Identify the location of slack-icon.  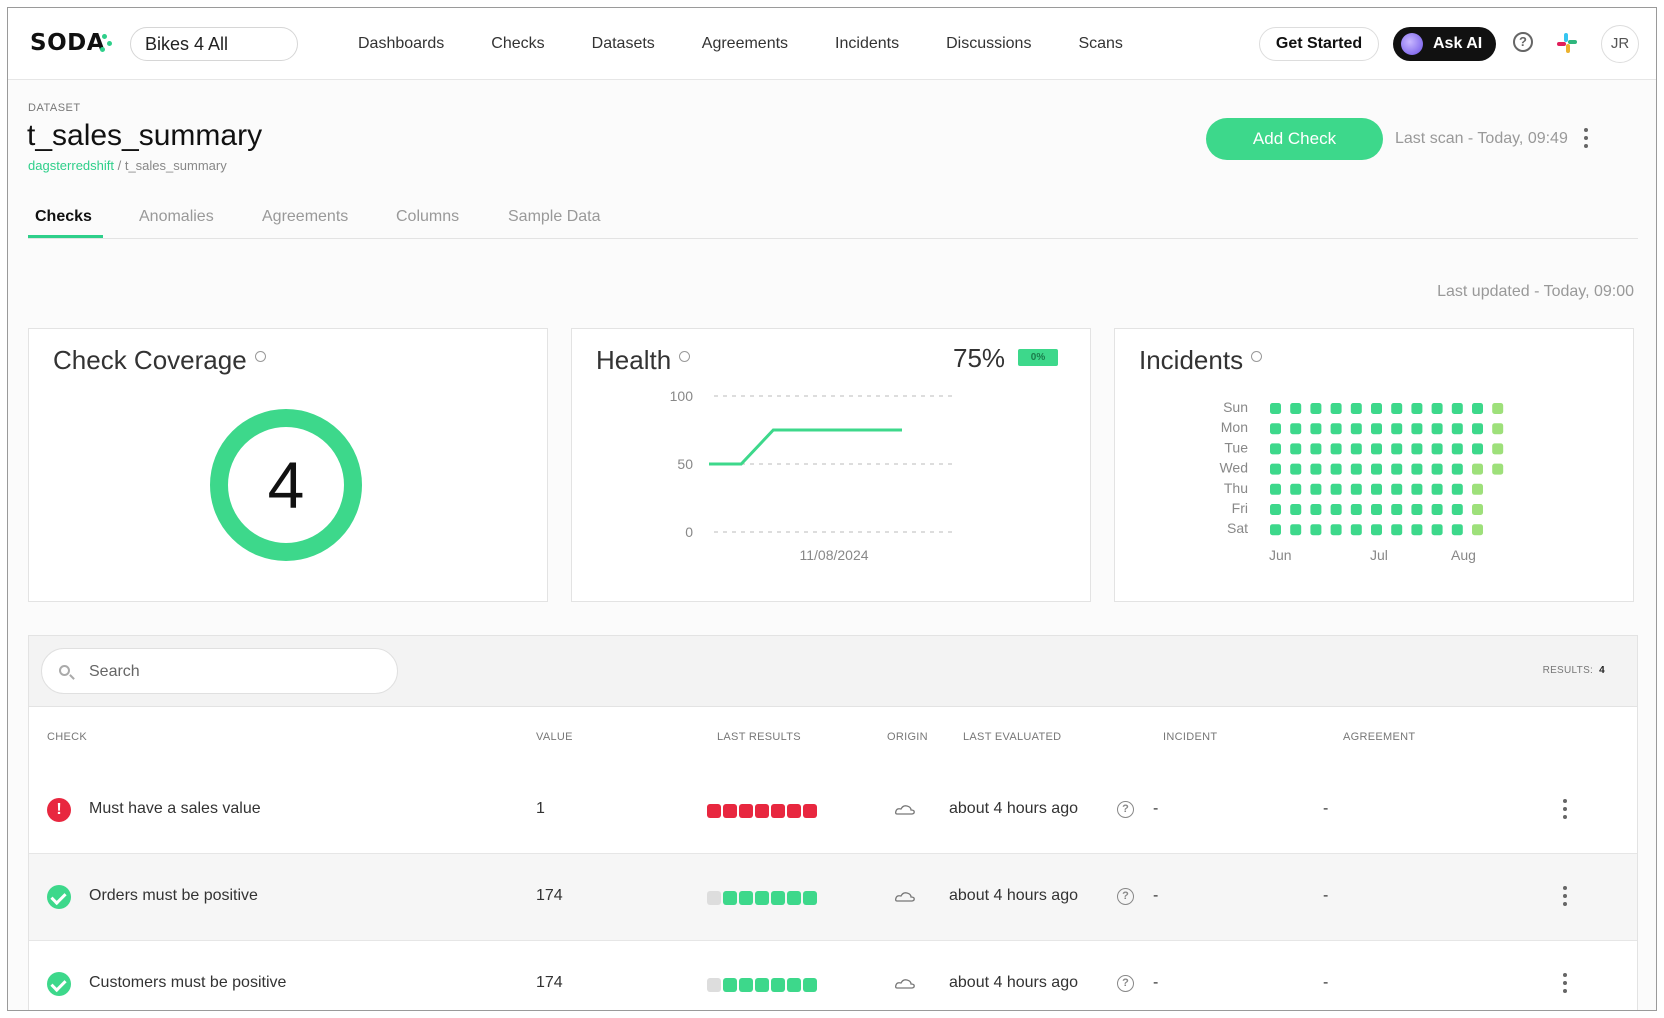
(1567, 43).